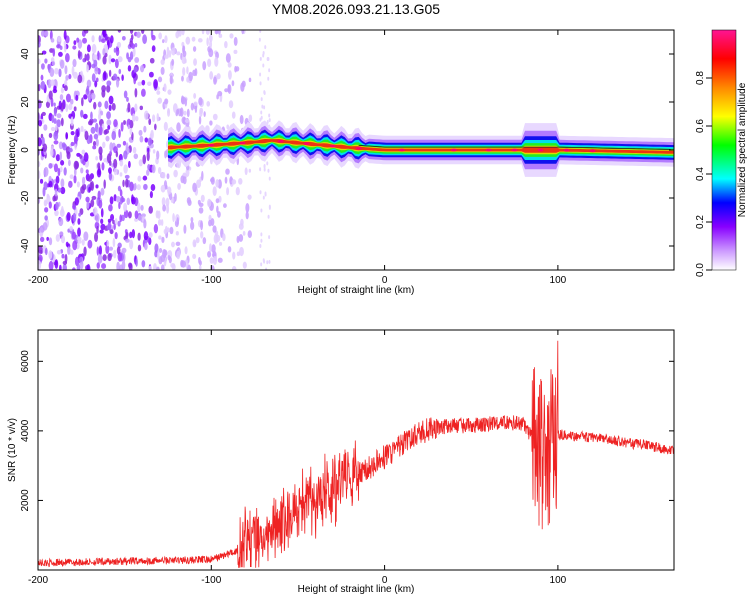 Image resolution: width=750 pixels, height=600 pixels. I want to click on x-tick-label: -200, so click(38, 280).